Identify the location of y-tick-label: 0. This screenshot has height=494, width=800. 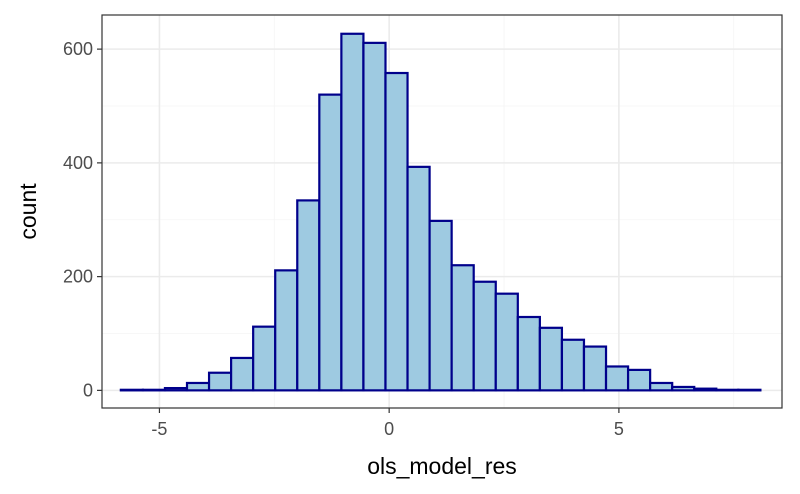
(88, 390).